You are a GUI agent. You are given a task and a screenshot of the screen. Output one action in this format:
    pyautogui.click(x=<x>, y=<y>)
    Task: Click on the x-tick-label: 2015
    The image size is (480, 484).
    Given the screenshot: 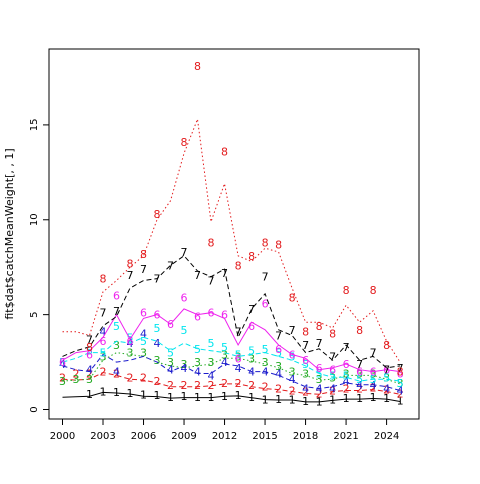 What is the action you would take?
    pyautogui.click(x=264, y=436)
    